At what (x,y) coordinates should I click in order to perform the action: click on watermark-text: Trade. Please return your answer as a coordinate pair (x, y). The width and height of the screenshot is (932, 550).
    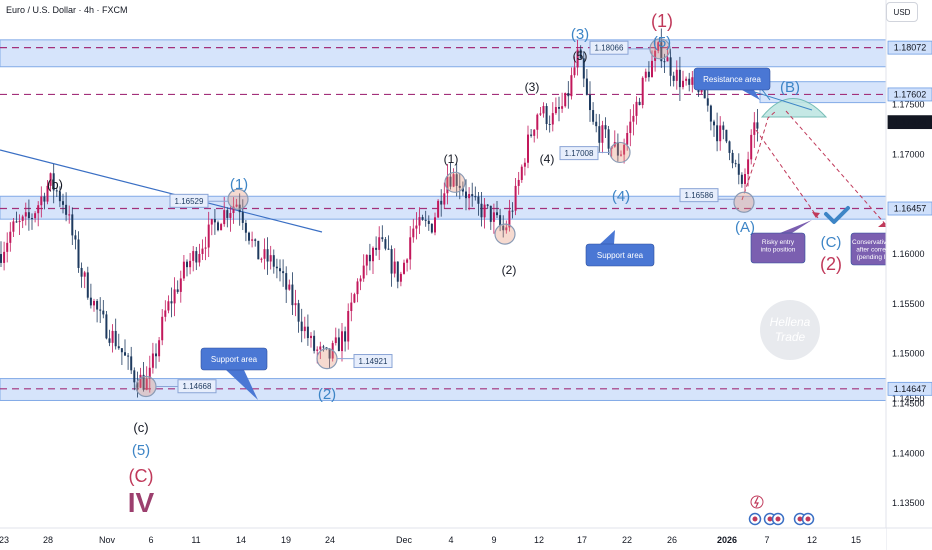
    Looking at the image, I should click on (790, 337).